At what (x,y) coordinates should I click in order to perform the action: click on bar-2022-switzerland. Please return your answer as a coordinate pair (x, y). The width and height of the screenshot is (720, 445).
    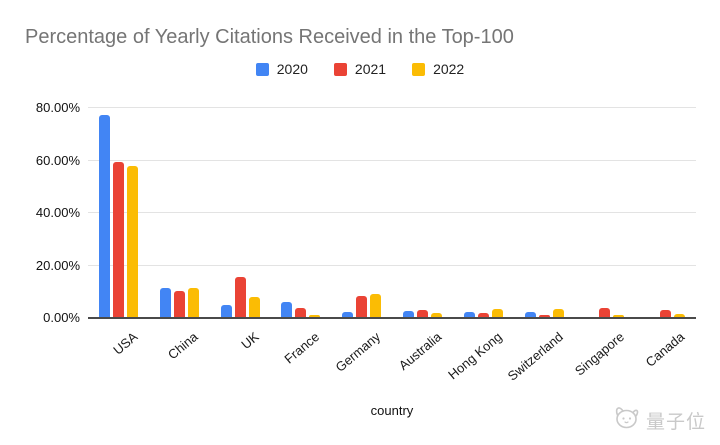
    Looking at the image, I should click on (558, 312).